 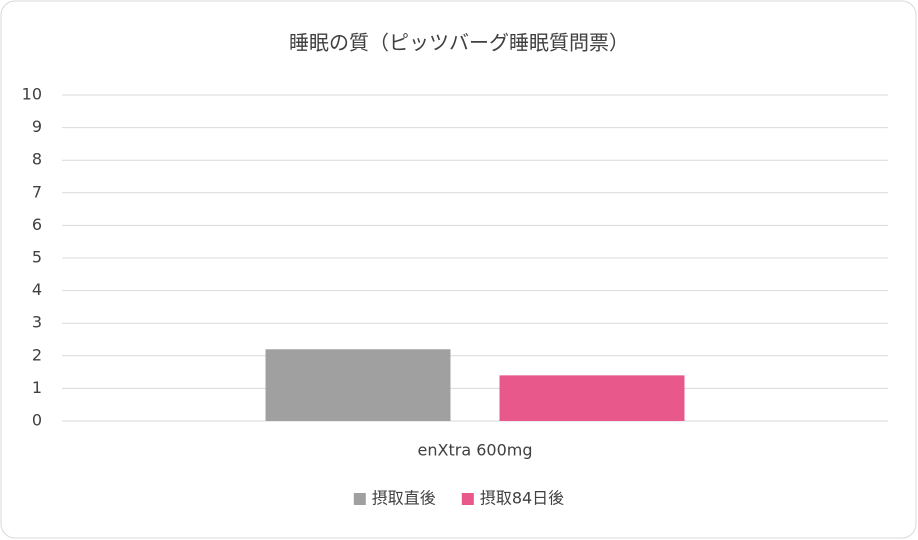 I want to click on y-tick-label: 1, so click(x=37, y=387).